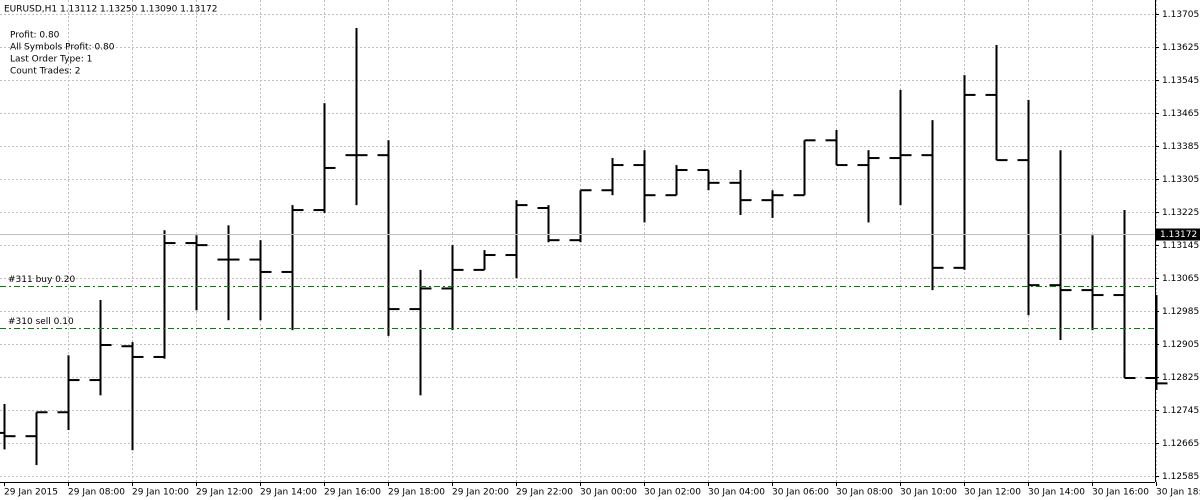 This screenshot has height=500, width=1200. Describe the element at coordinates (1178, 493) in the screenshot. I see `x-tick-label: 30 Jan 18:00` at that location.